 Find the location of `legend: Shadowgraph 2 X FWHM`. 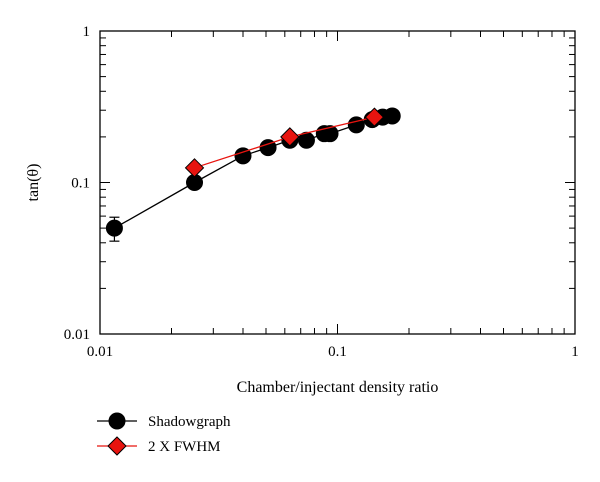

legend: Shadowgraph 2 X FWHM is located at coordinates (164, 434).